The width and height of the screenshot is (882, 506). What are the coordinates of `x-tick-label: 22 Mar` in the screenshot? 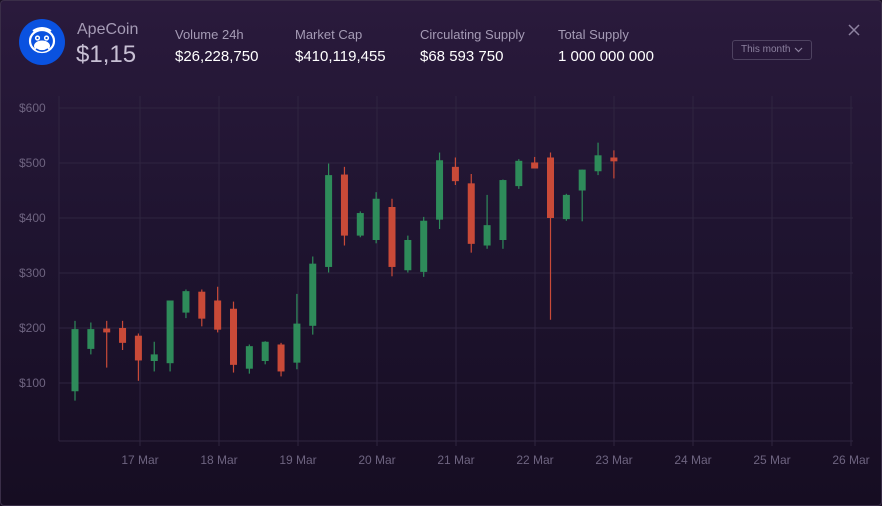 It's located at (534, 460).